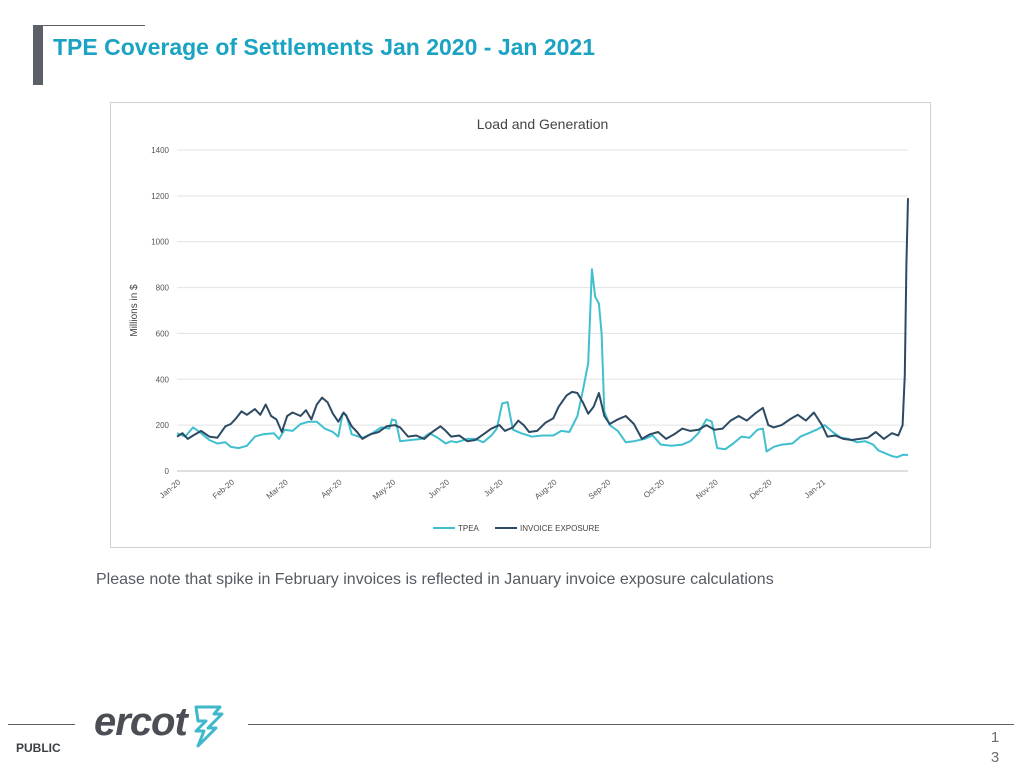  What do you see at coordinates (209, 726) in the screenshot?
I see `lightning-bolt-icon` at bounding box center [209, 726].